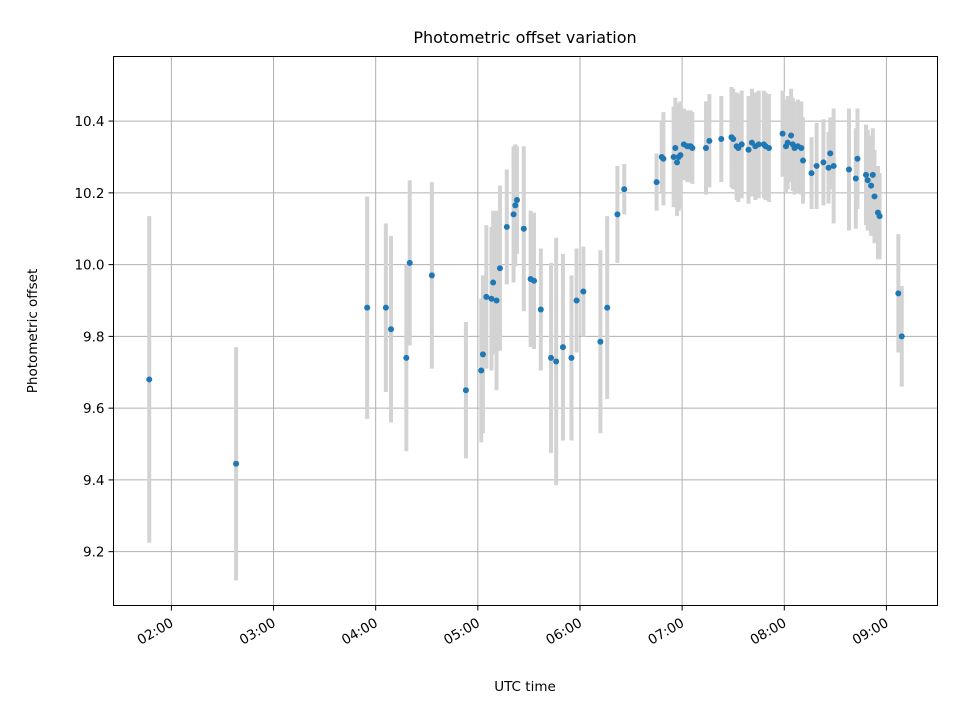 Image resolution: width=960 pixels, height=720 pixels. I want to click on chart-title: Photometric offset variation, so click(524, 37).